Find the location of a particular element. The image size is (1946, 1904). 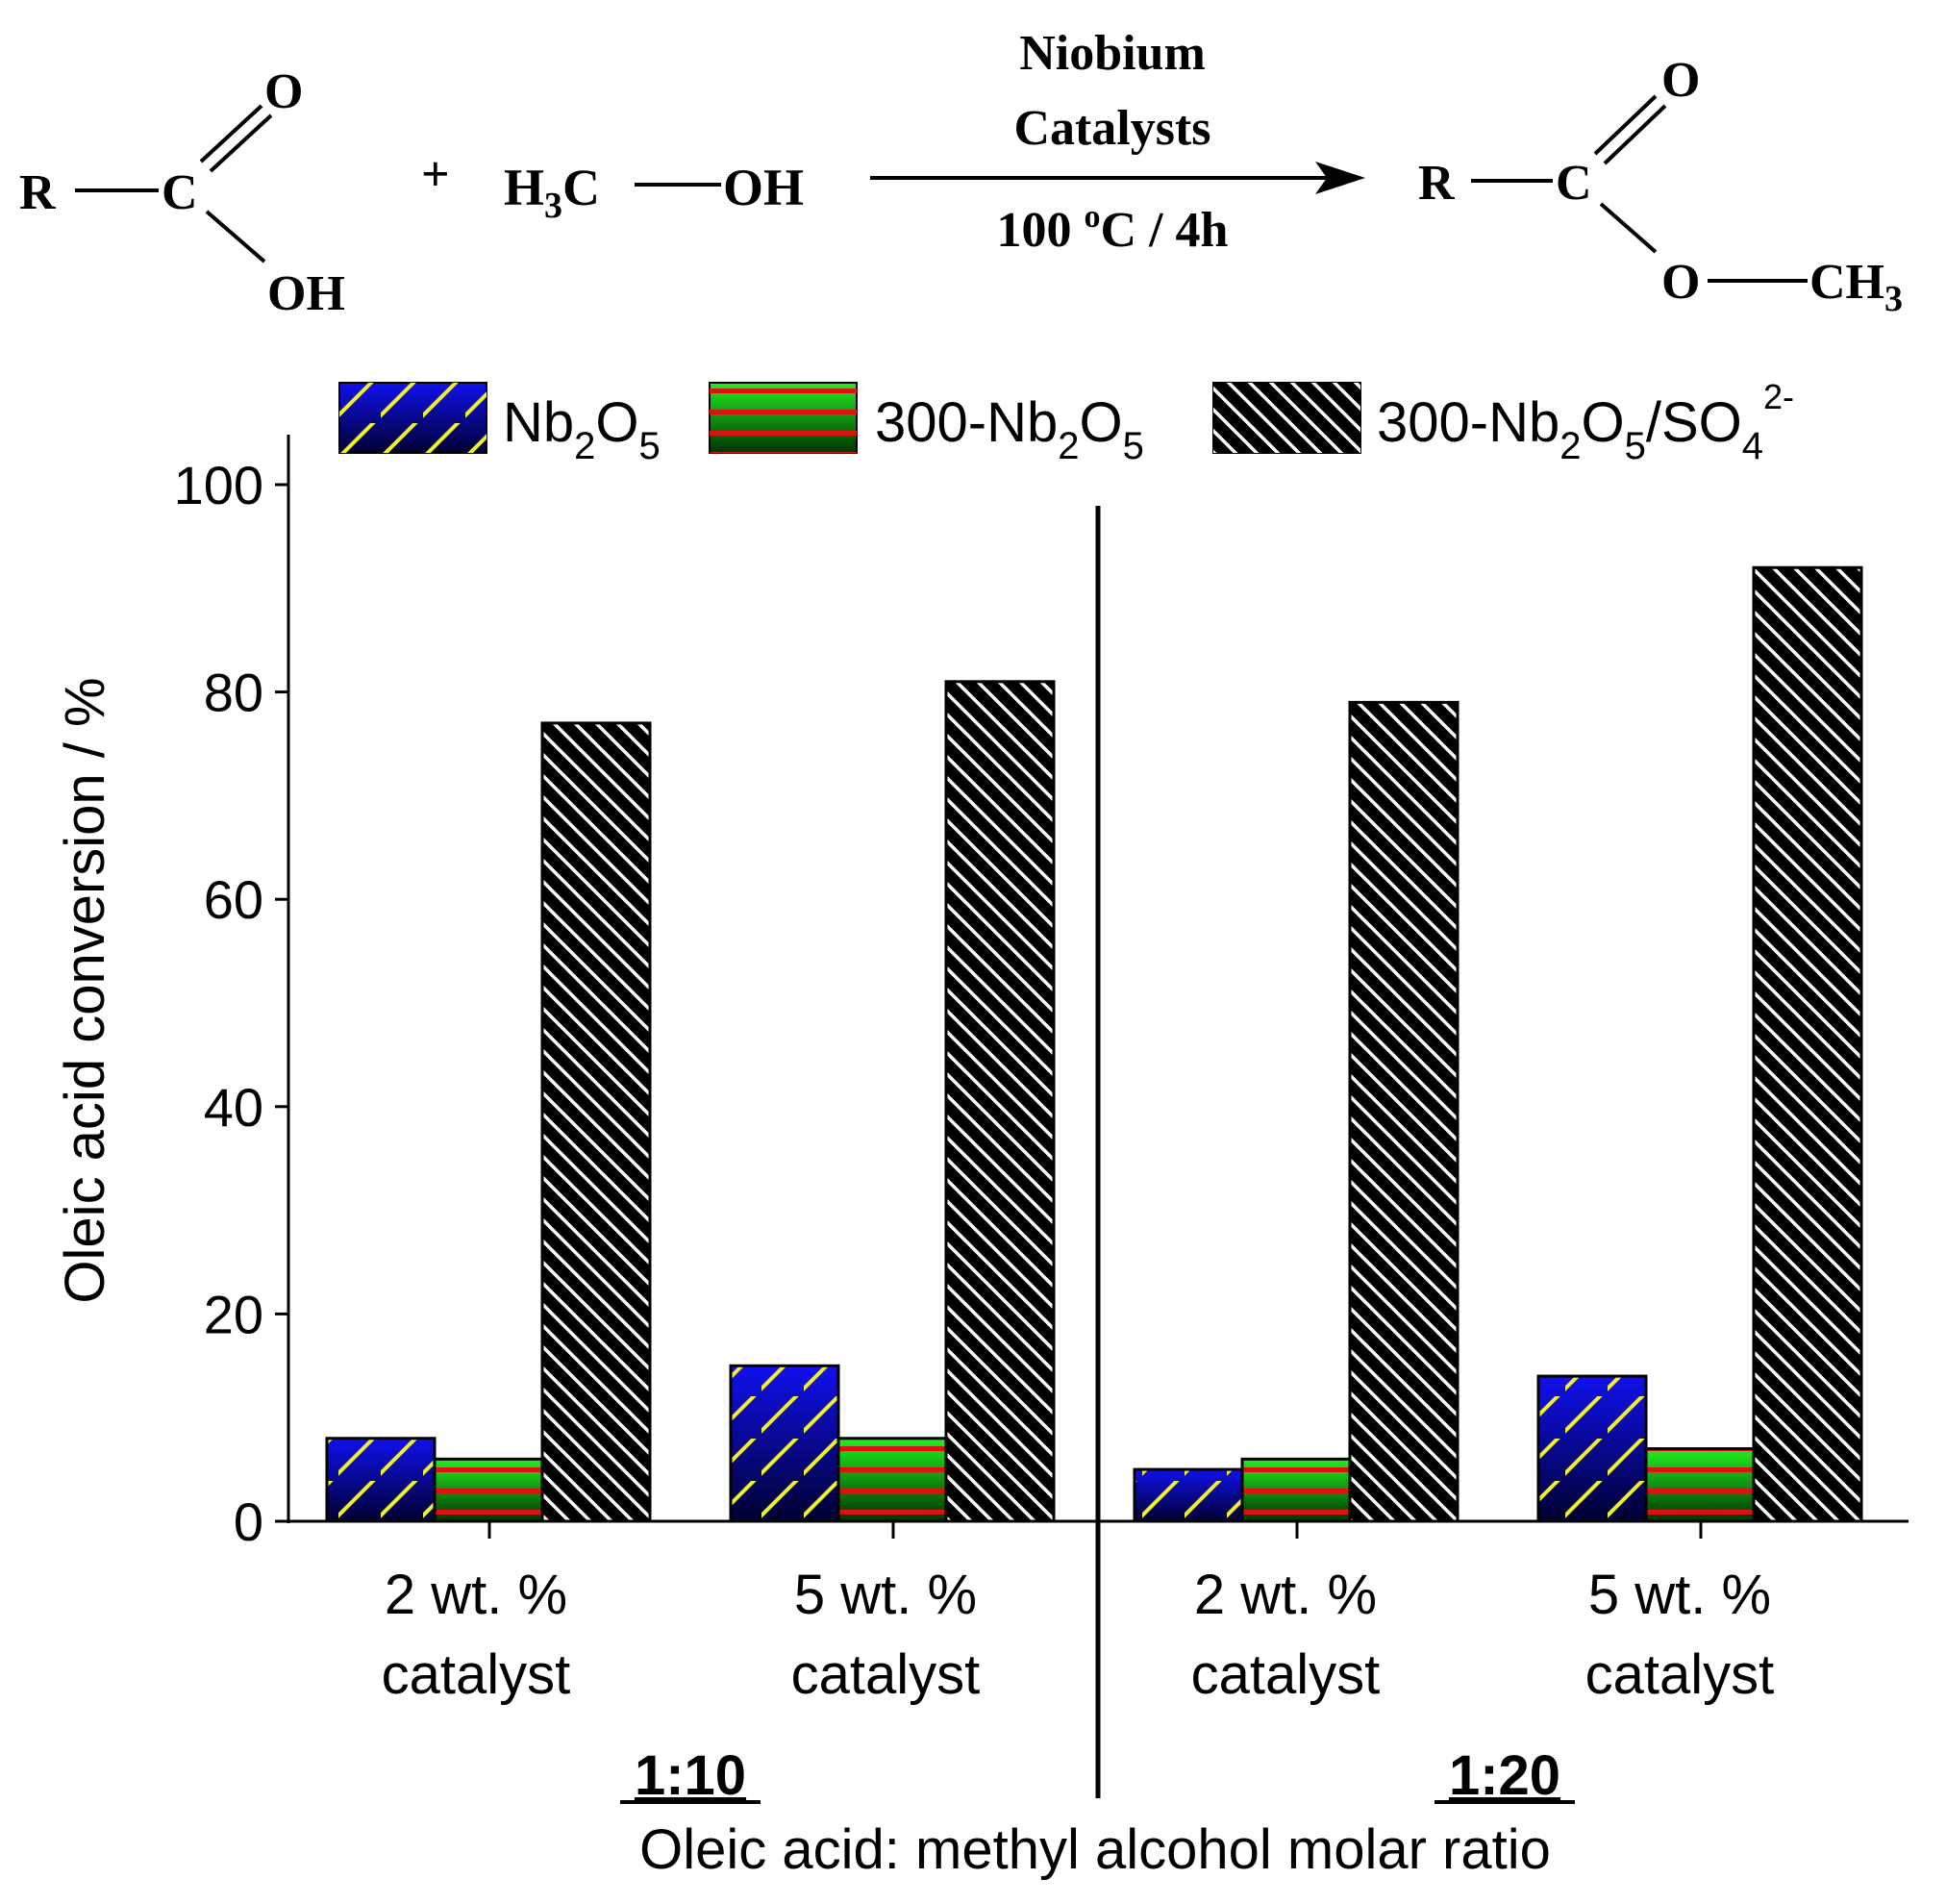

legend-0-mid: O is located at coordinates (616, 422).